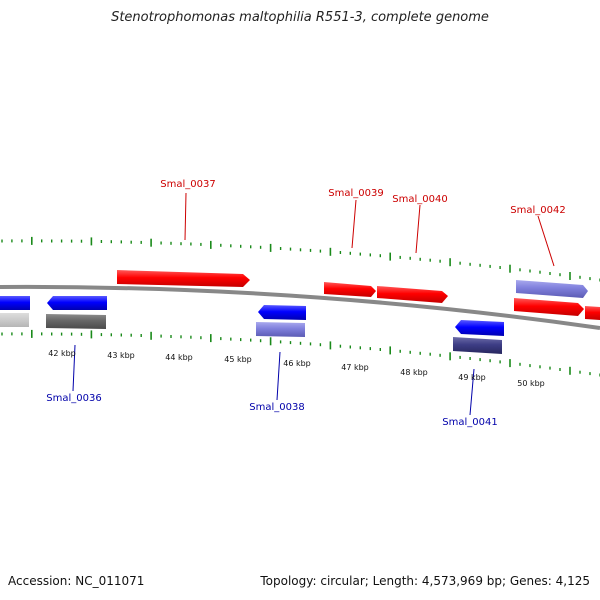 This screenshot has width=600, height=600. What do you see at coordinates (297, 363) in the screenshot?
I see `scale-label-46-kbp: 46 kbp` at bounding box center [297, 363].